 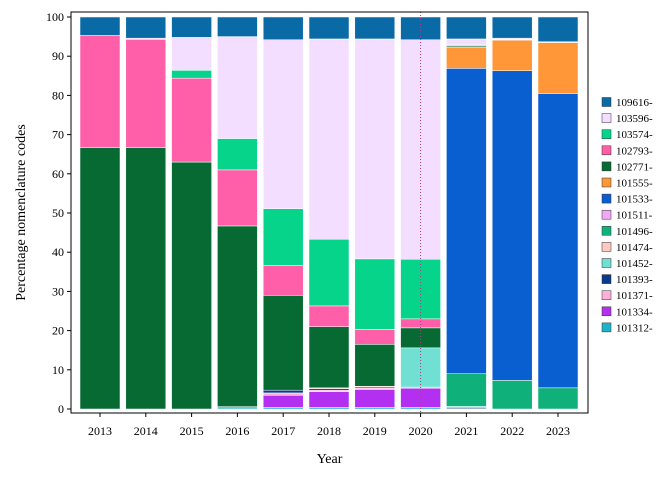 I want to click on bar-segment-102793-2016, so click(x=237, y=198).